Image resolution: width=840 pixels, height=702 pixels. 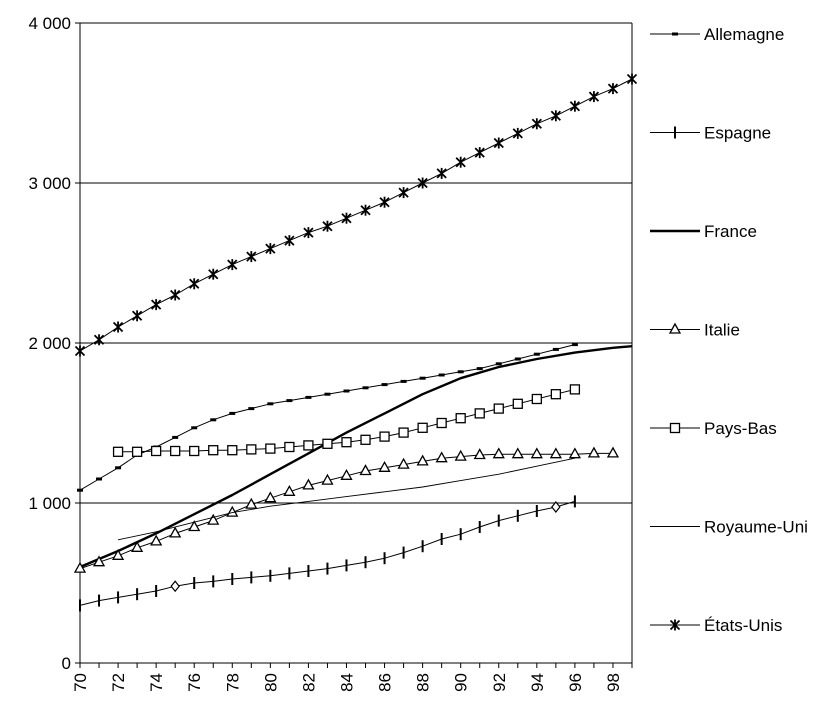 What do you see at coordinates (385, 682) in the screenshot?
I see `x-tick-label: 86` at bounding box center [385, 682].